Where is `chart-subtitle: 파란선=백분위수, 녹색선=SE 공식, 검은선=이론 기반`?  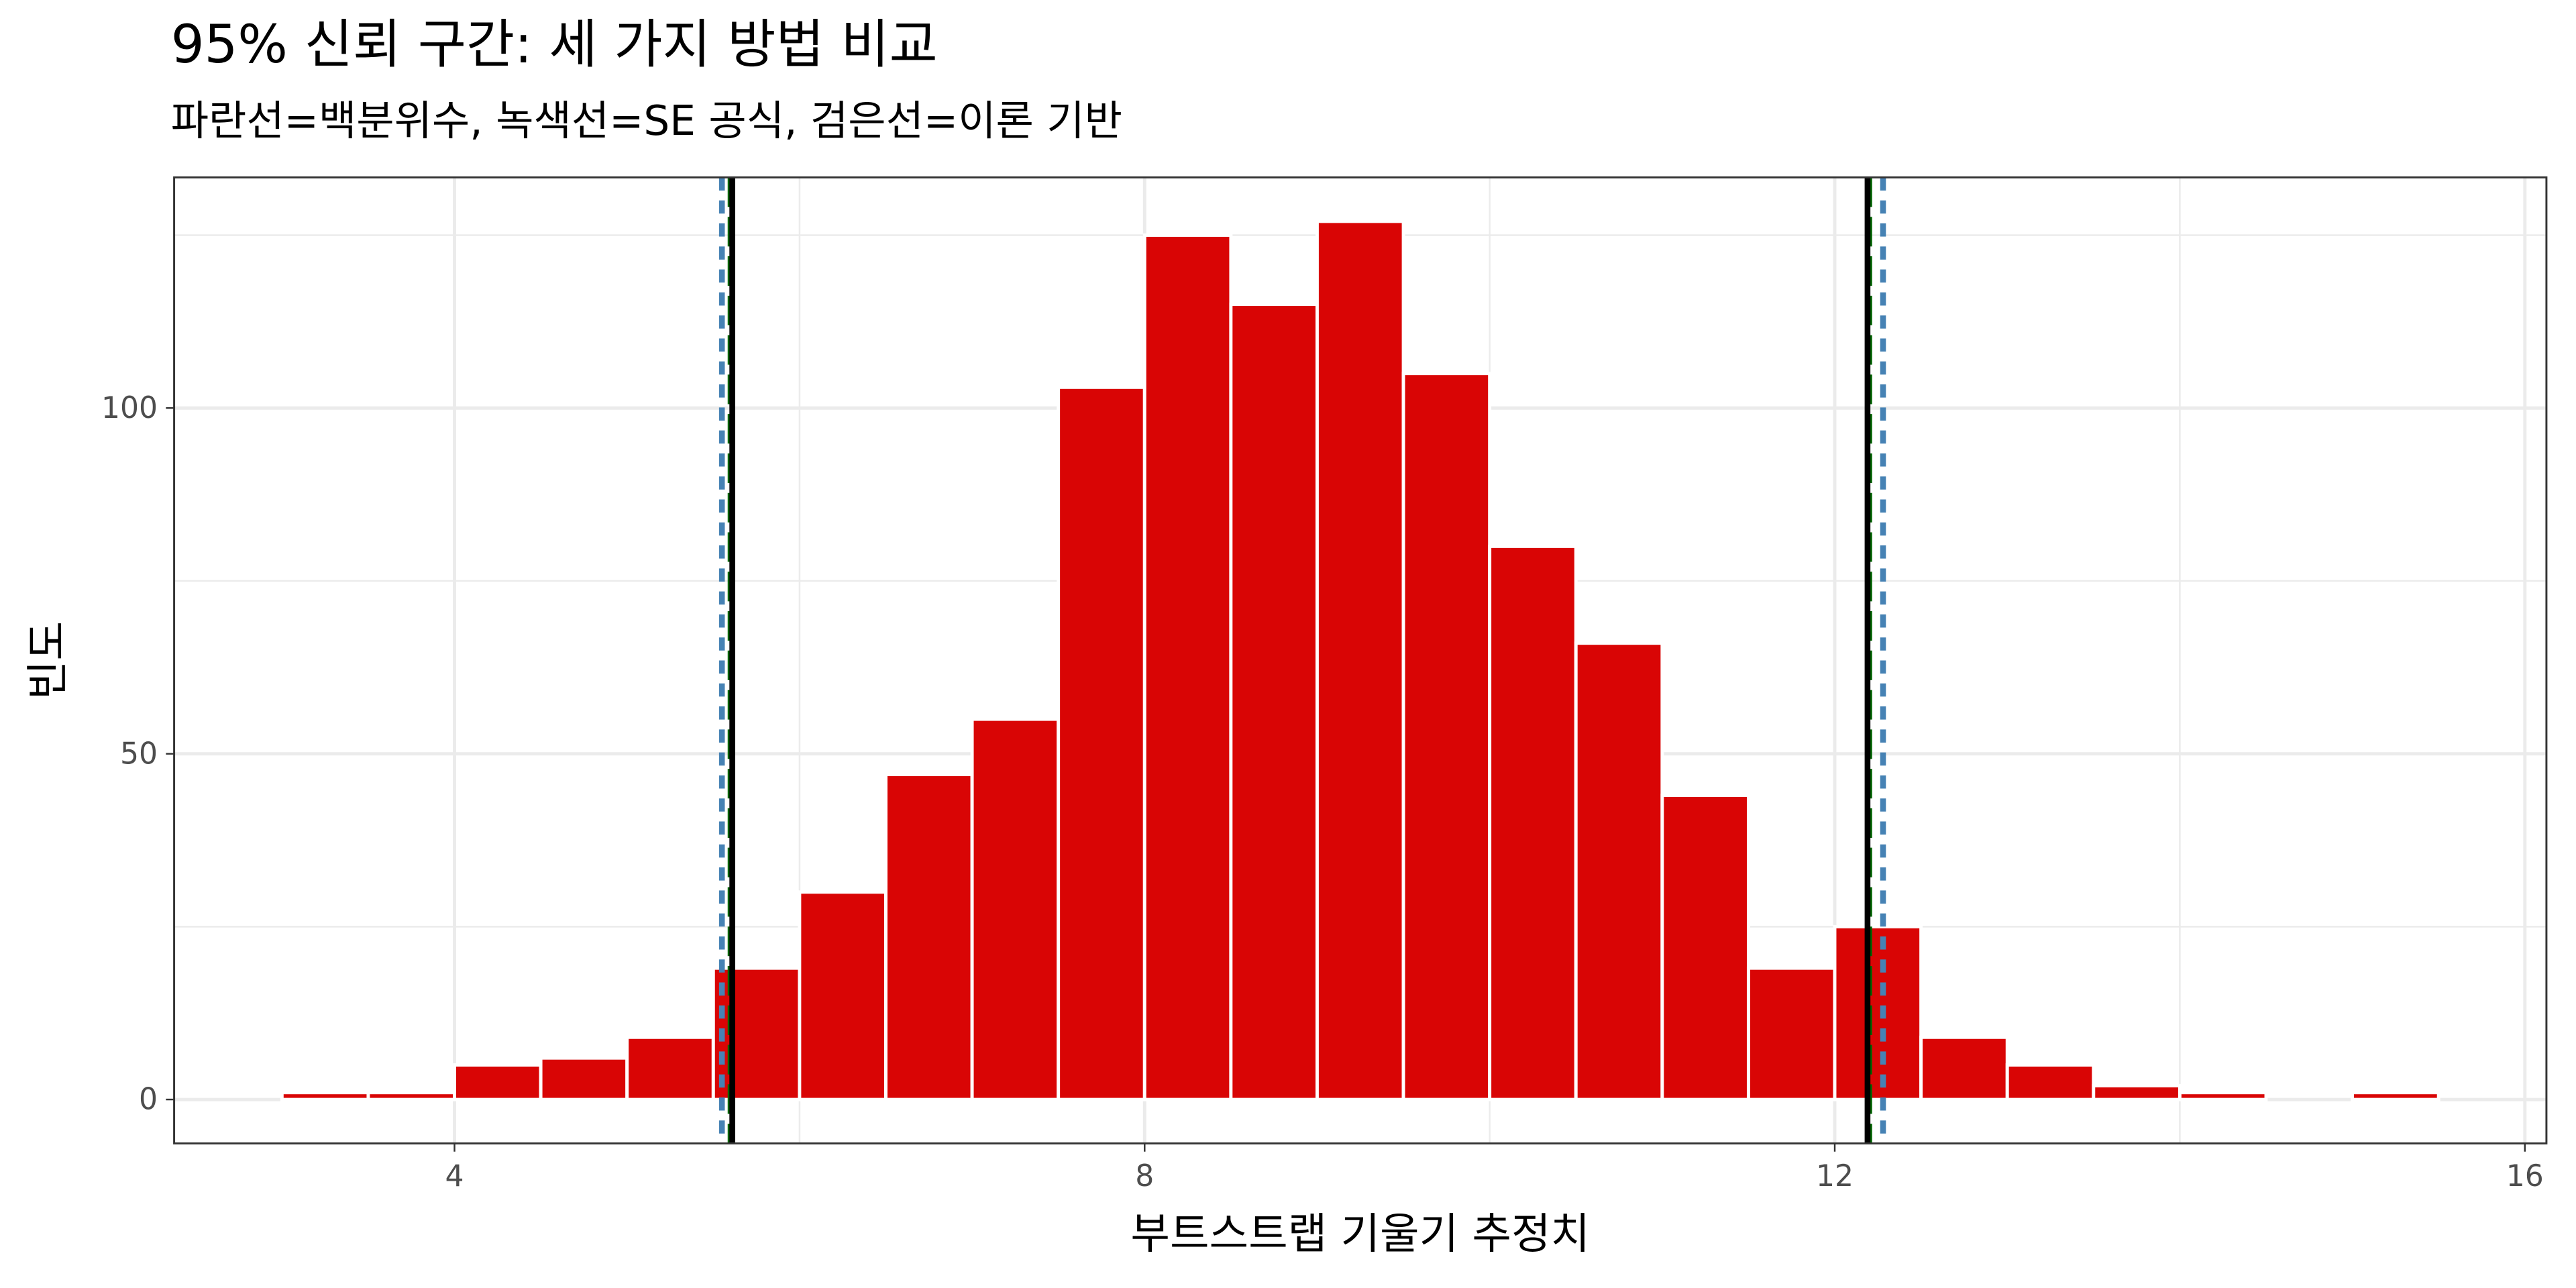
chart-subtitle: 파란선=백분위수, 녹색선=SE 공식, 검은선=이론 기반 is located at coordinates (646, 121).